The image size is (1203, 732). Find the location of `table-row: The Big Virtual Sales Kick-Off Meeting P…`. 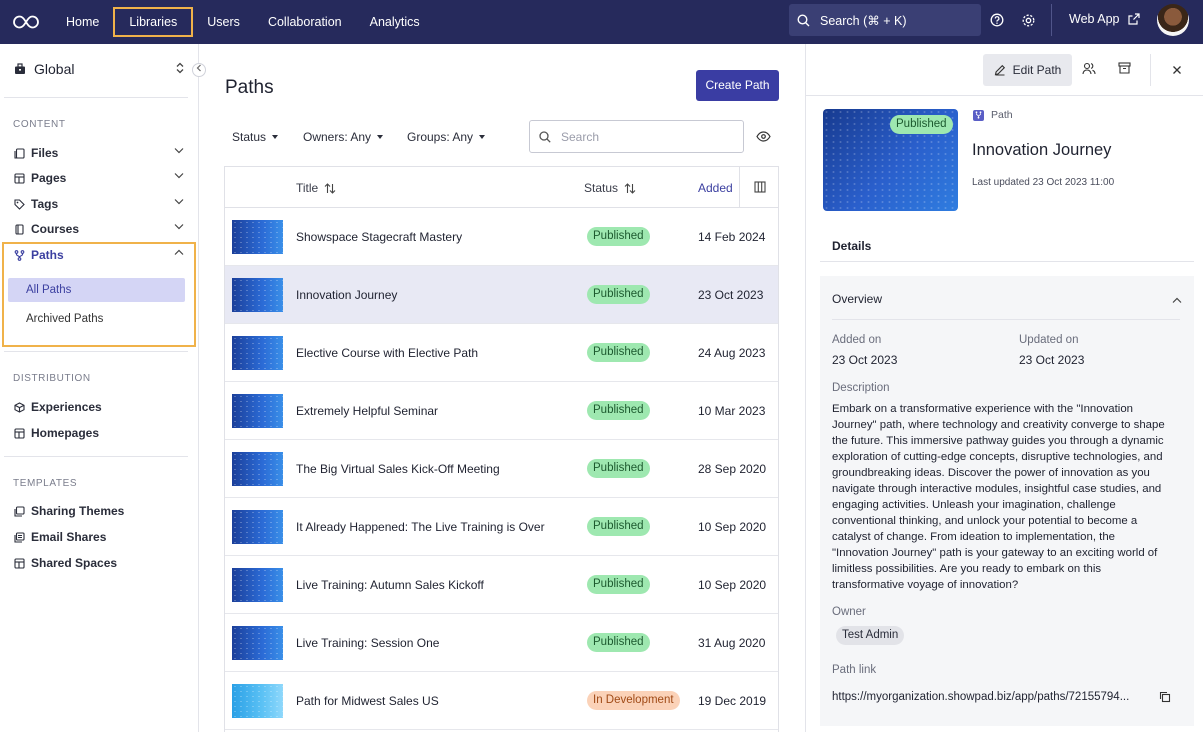

table-row: The Big Virtual Sales Kick-Off Meeting P… is located at coordinates (501, 469).